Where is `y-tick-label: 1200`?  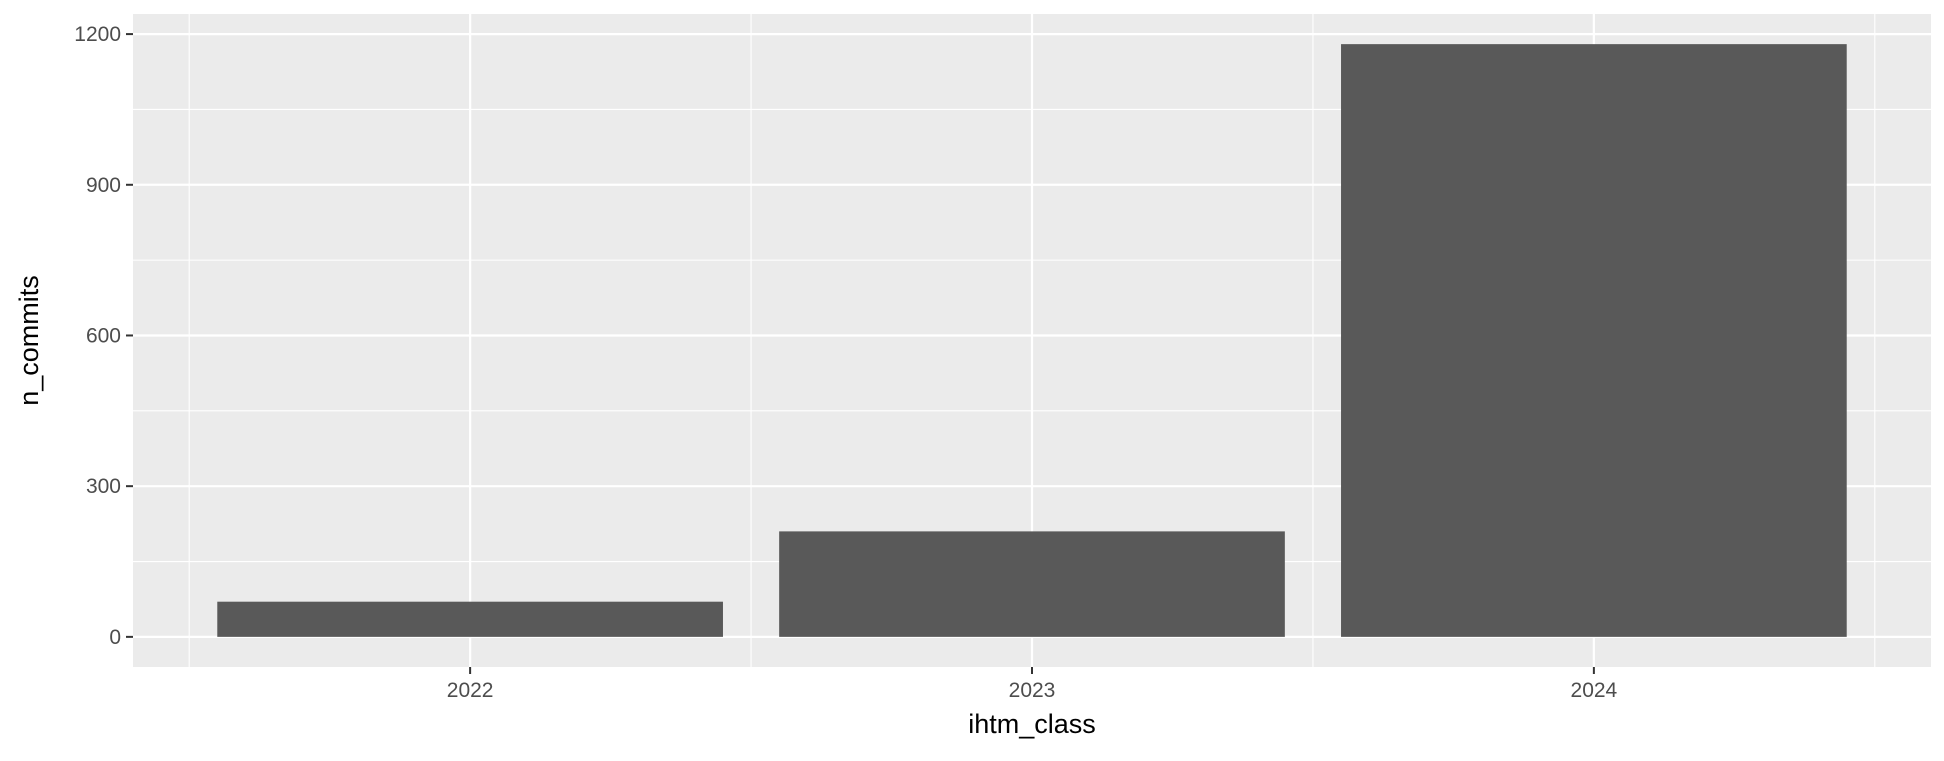
y-tick-label: 1200 is located at coordinates (97, 34).